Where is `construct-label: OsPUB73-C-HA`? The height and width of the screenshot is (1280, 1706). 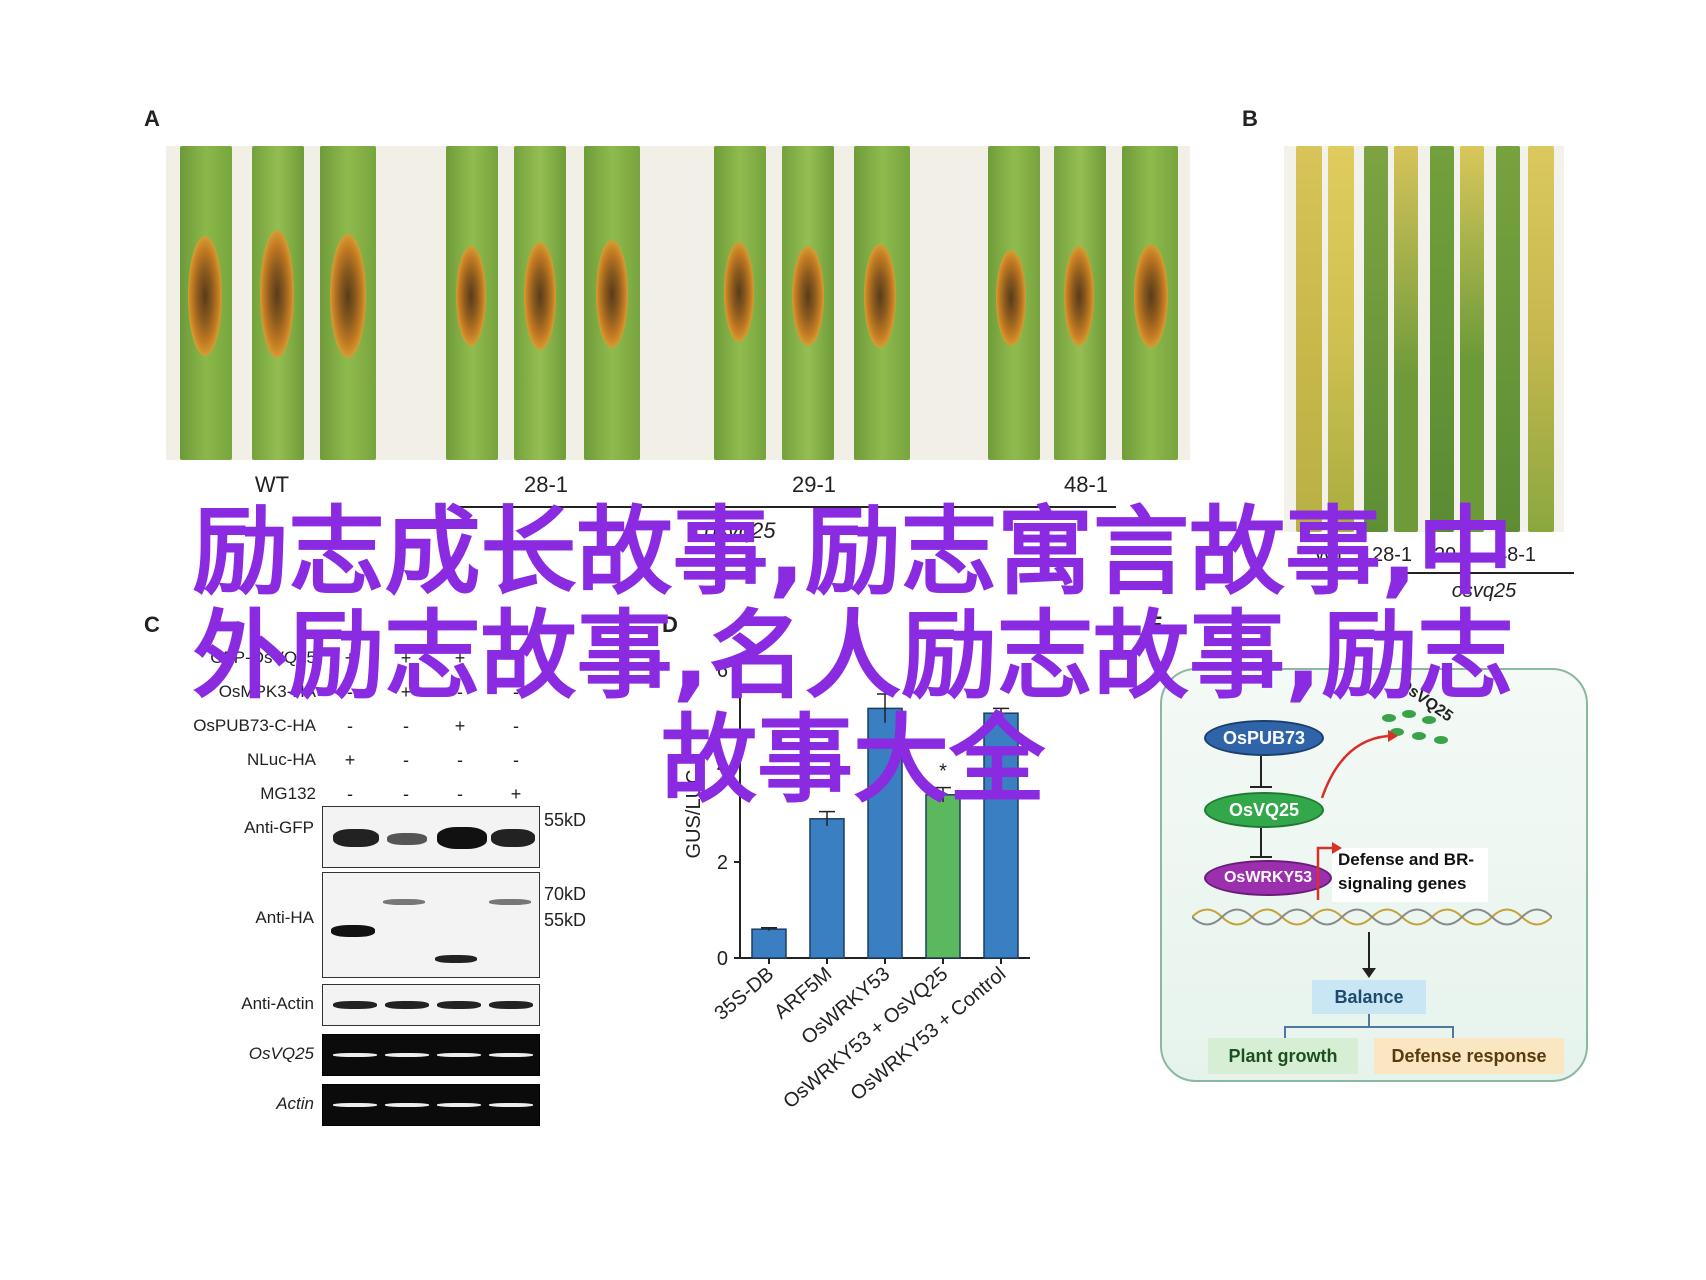 construct-label: OsPUB73-C-HA is located at coordinates (254, 725).